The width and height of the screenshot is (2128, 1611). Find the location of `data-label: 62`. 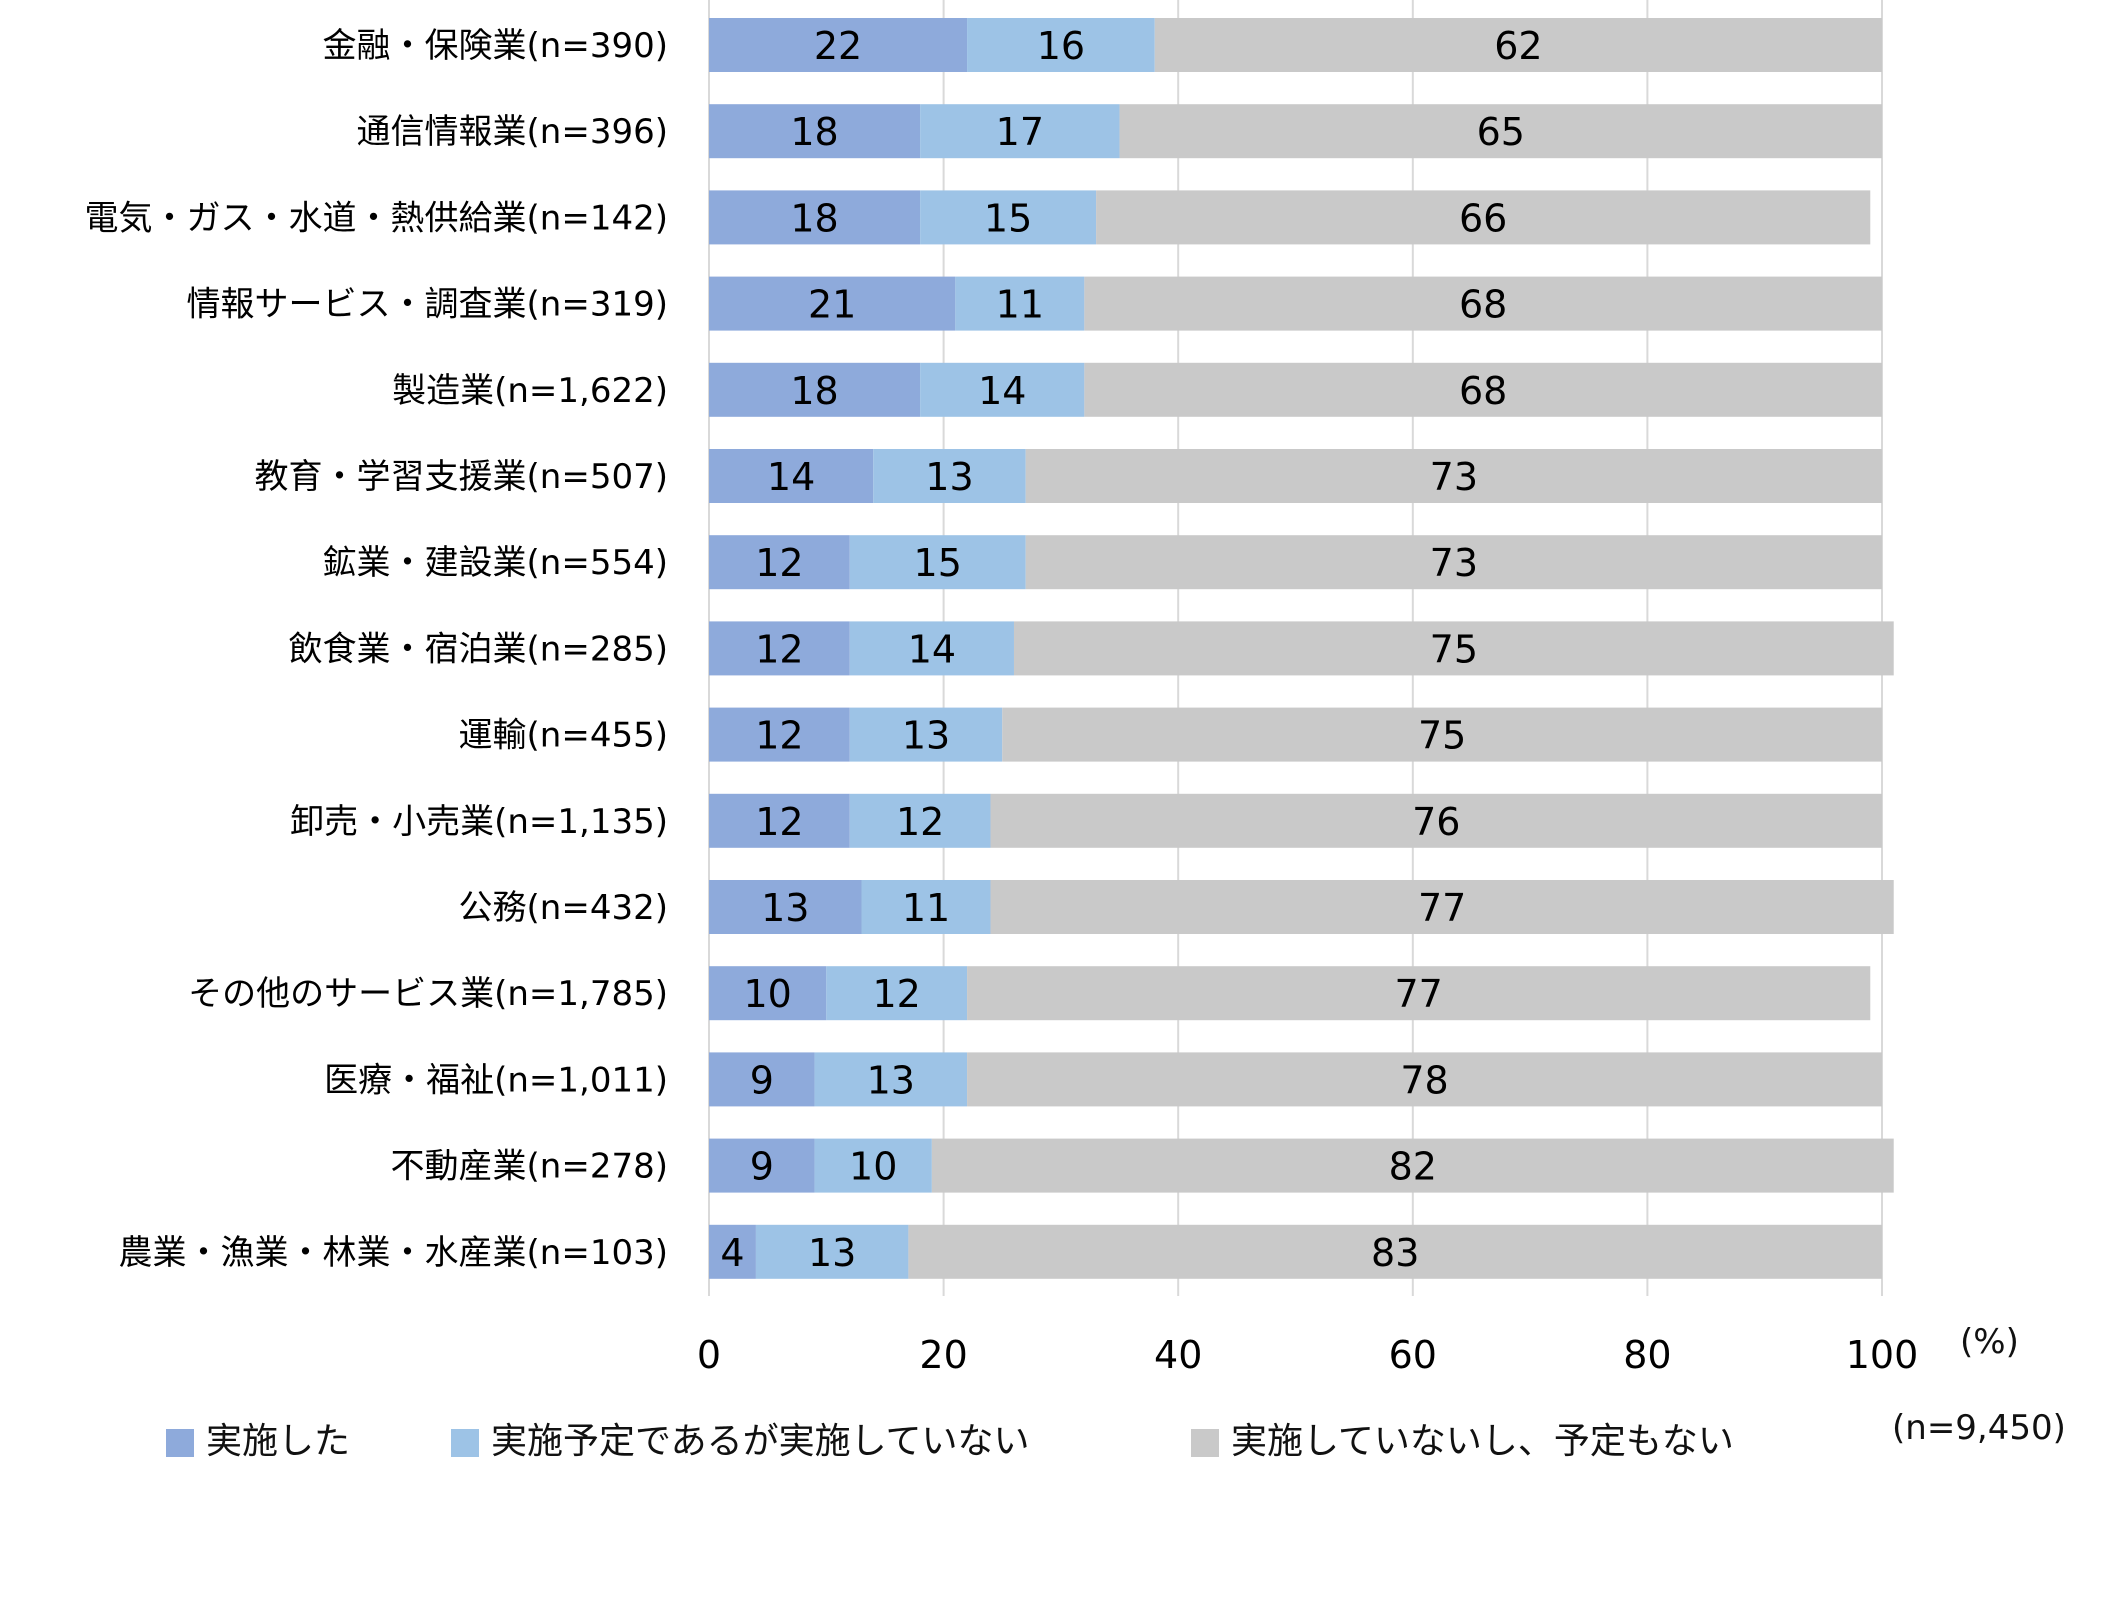

data-label: 62 is located at coordinates (1518, 46).